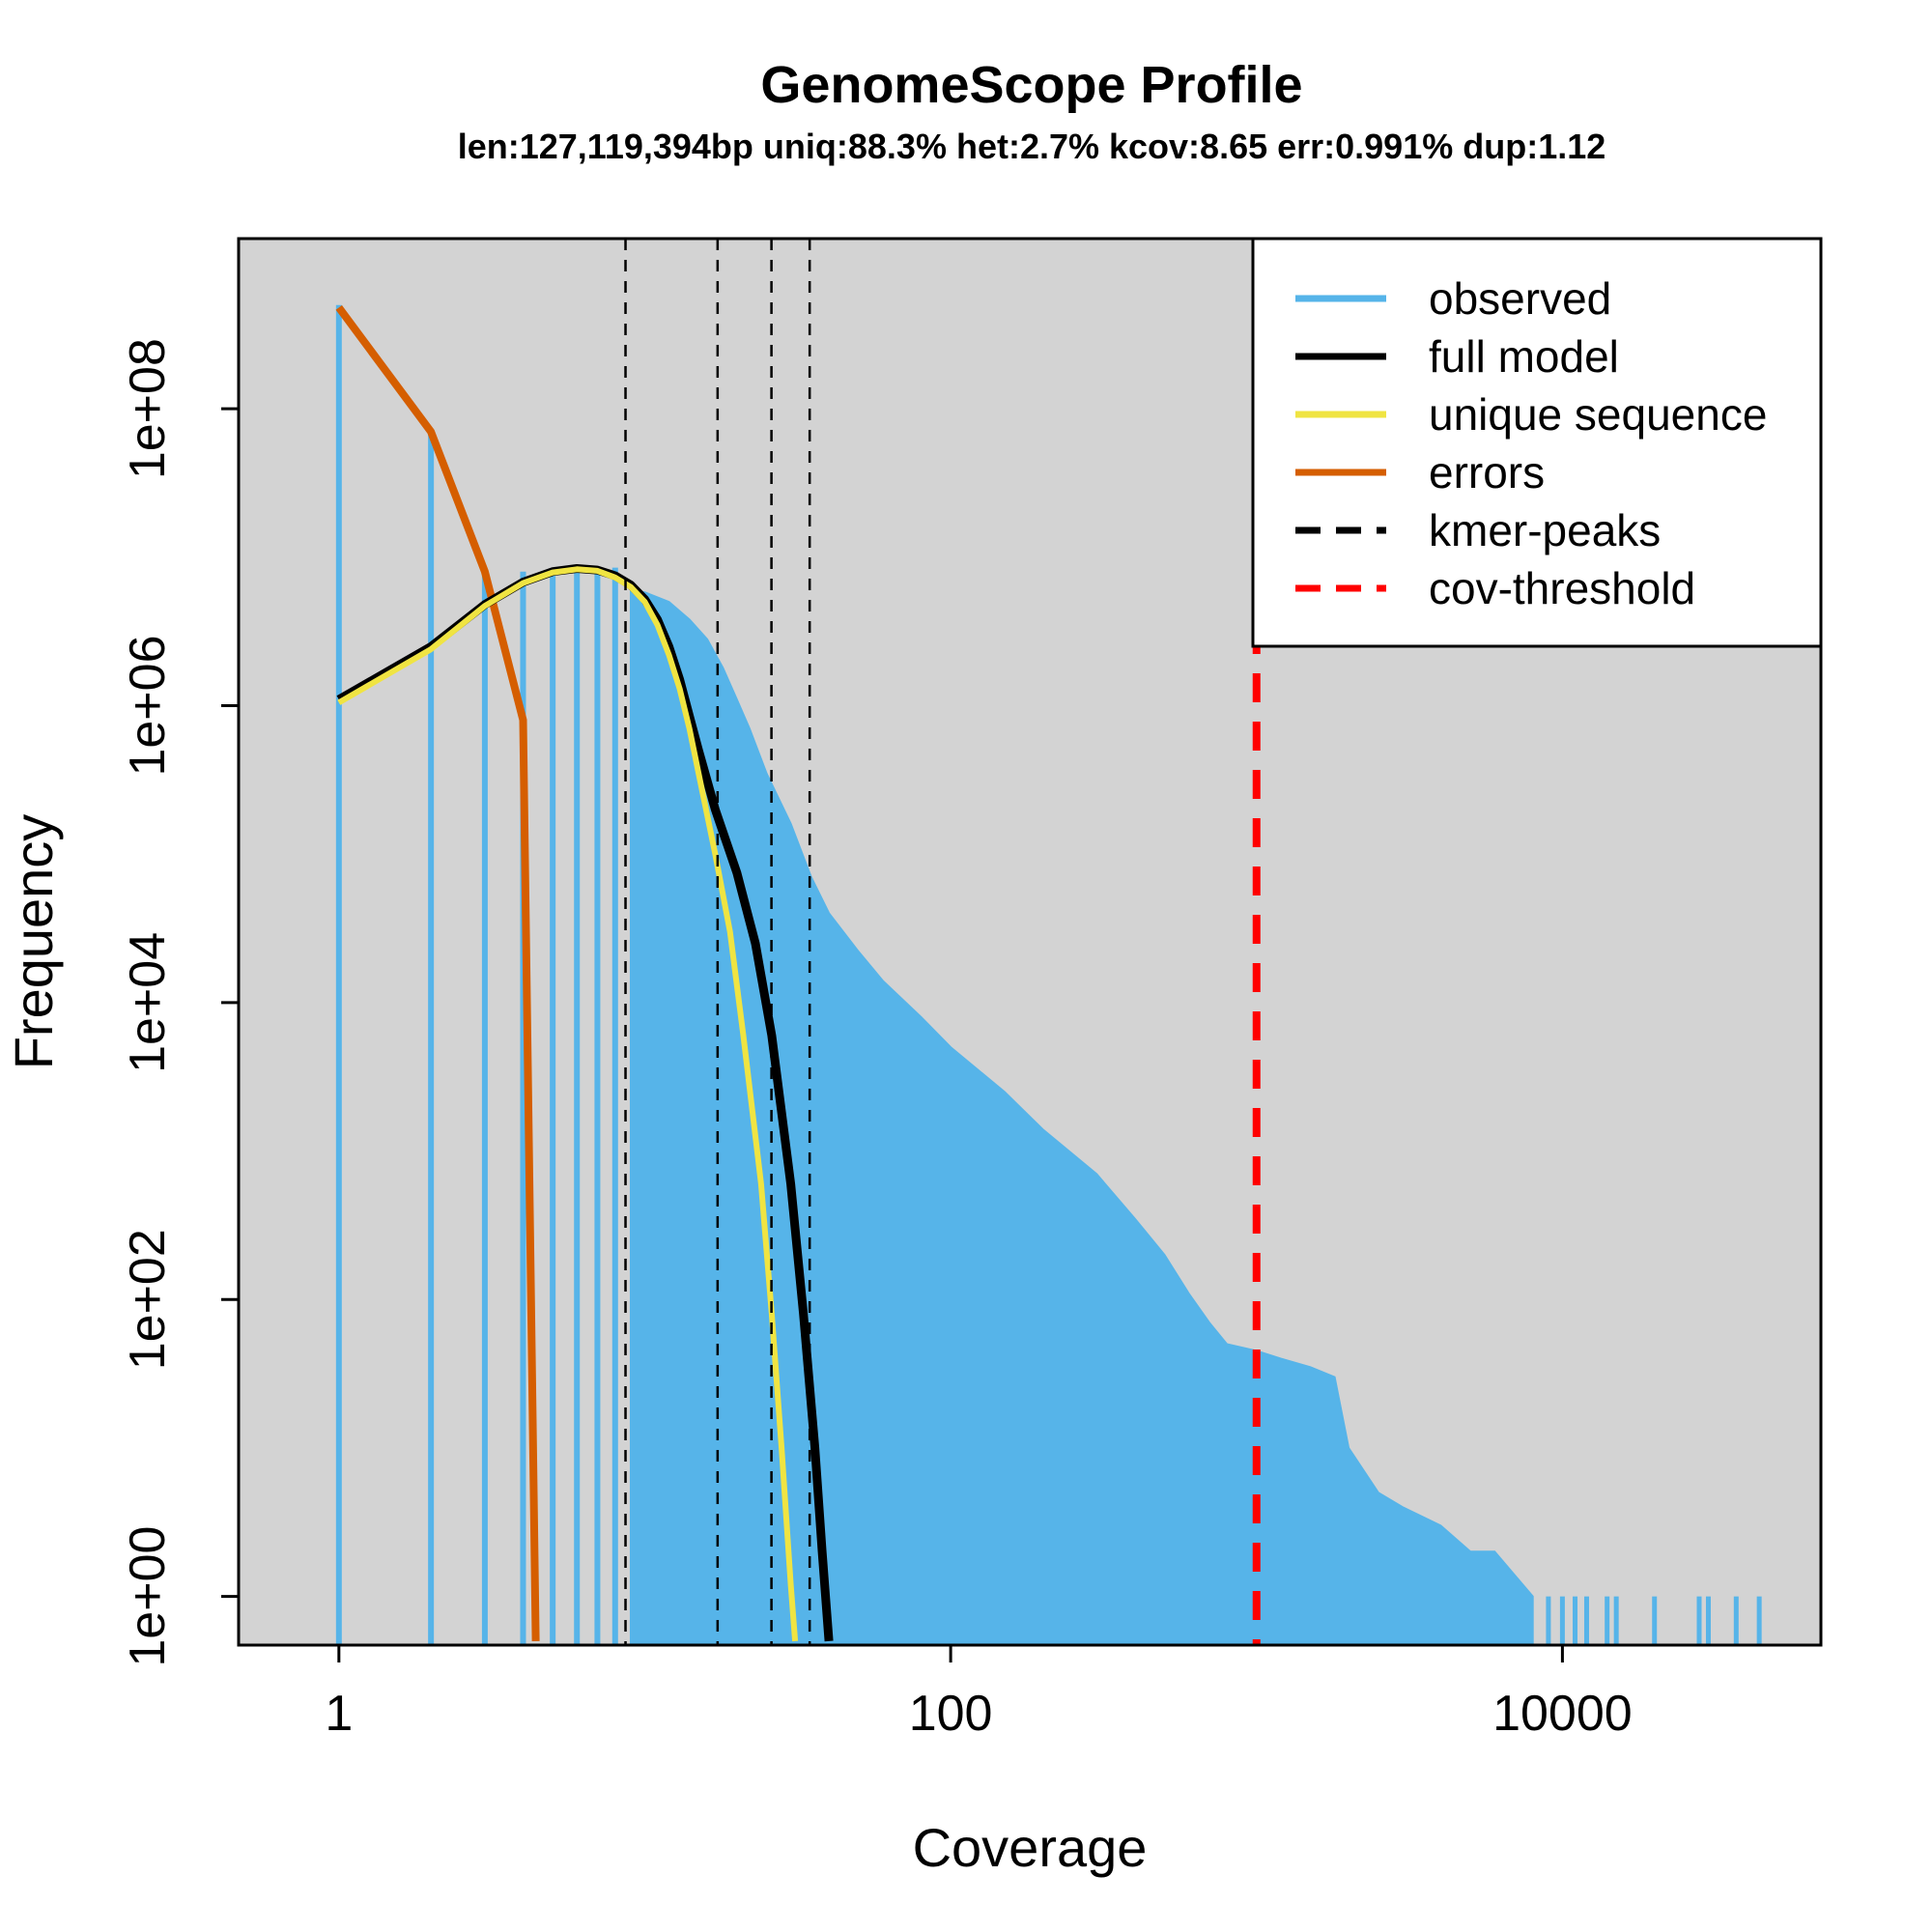  Describe the element at coordinates (437, 973) in the screenshot. I see `errors-curve` at that location.